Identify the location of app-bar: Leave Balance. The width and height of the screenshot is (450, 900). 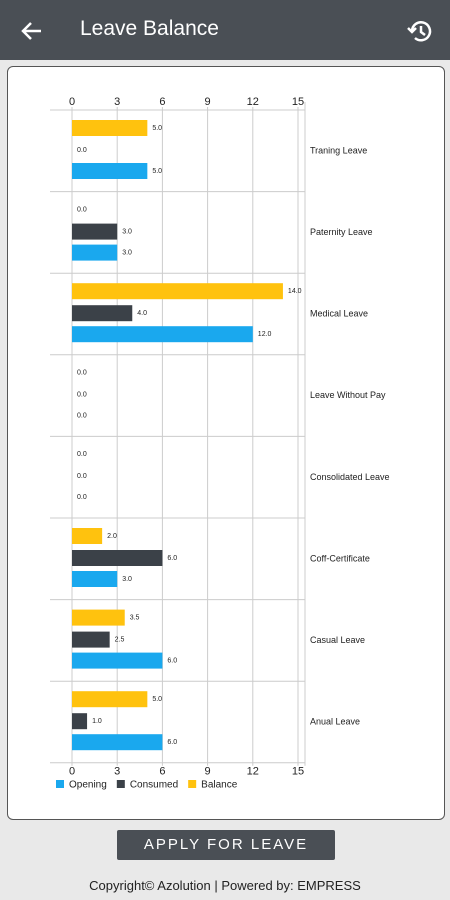
(225, 30).